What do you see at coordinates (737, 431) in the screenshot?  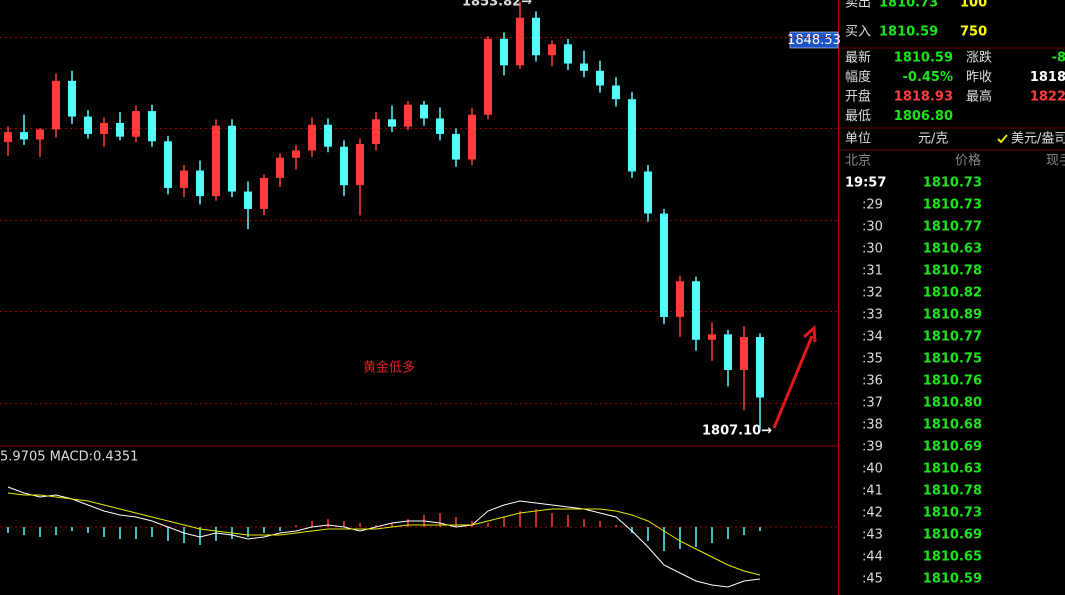 I see `low-label: 1807.10→` at bounding box center [737, 431].